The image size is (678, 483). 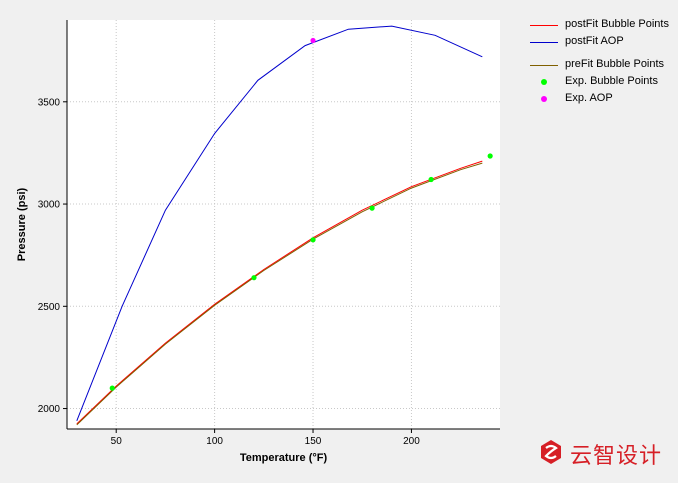 What do you see at coordinates (617, 24) in the screenshot?
I see `legend-label: postFit Bubble Points` at bounding box center [617, 24].